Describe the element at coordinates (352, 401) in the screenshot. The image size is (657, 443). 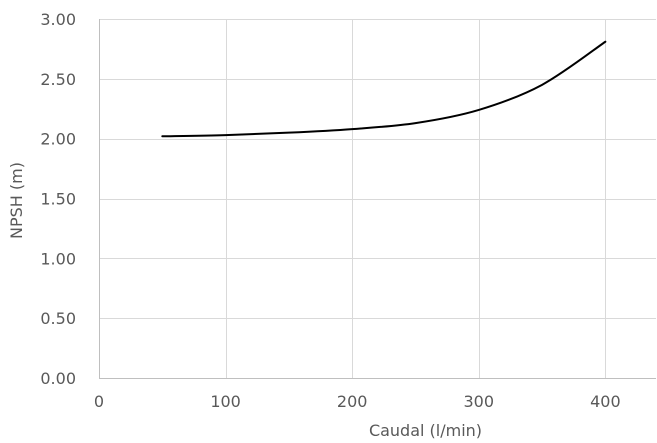
I see `x-tick-label: 200` at that location.